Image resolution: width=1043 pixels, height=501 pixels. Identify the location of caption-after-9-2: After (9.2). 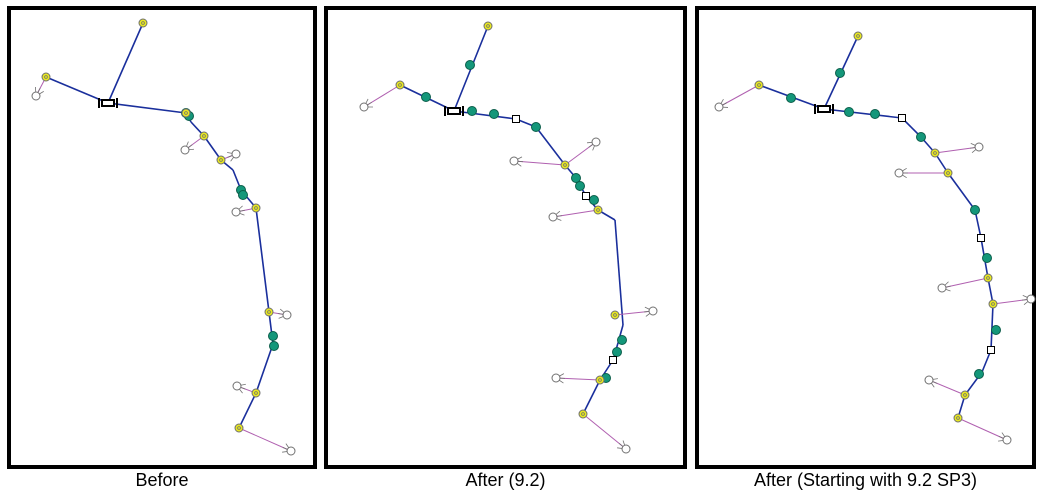
(505, 480).